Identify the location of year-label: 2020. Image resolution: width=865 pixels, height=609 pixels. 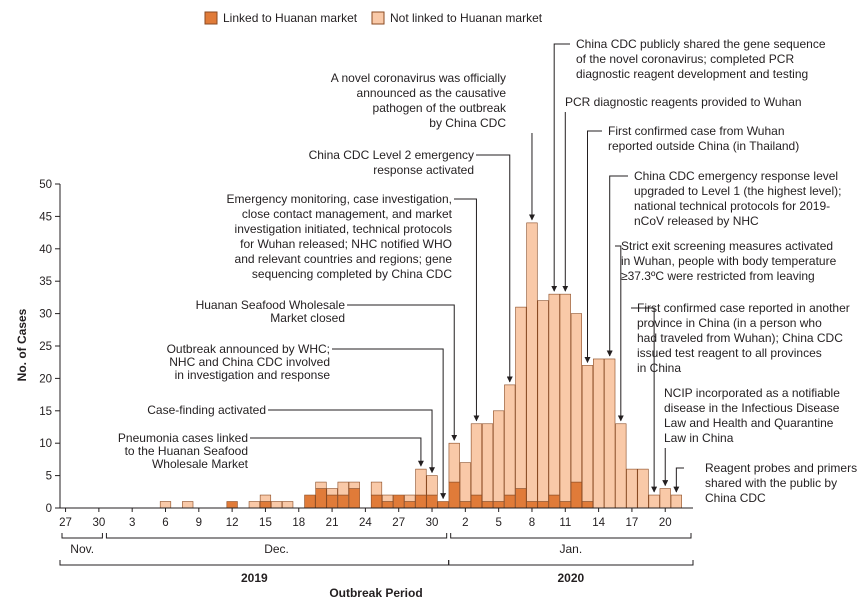
(570, 578).